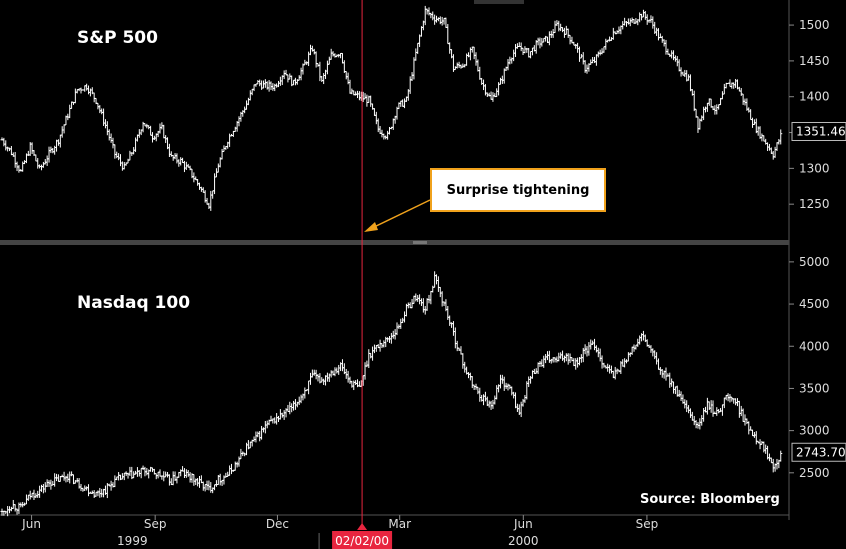 This screenshot has width=846, height=549. Describe the element at coordinates (523, 541) in the screenshot. I see `year-label: 2000` at that location.